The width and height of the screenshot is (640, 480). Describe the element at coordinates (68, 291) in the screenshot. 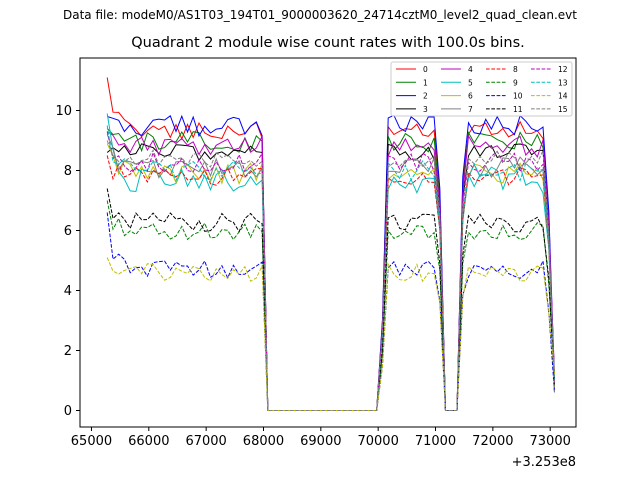

I see `y-tick-label: 4` at that location.